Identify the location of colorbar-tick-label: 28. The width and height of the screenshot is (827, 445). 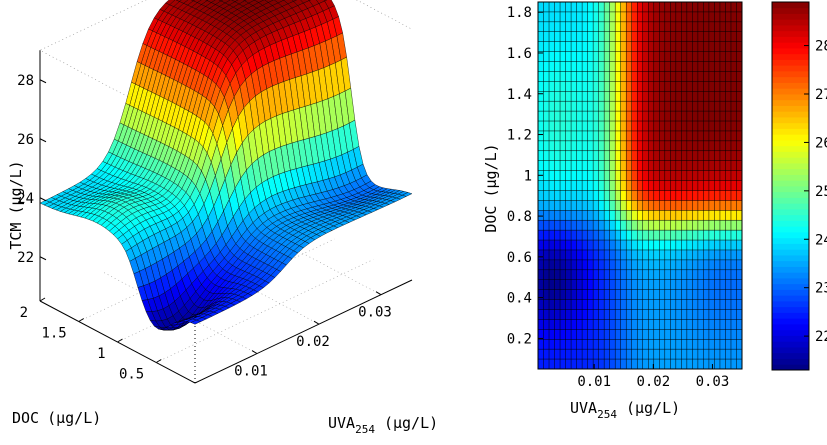
(821, 47).